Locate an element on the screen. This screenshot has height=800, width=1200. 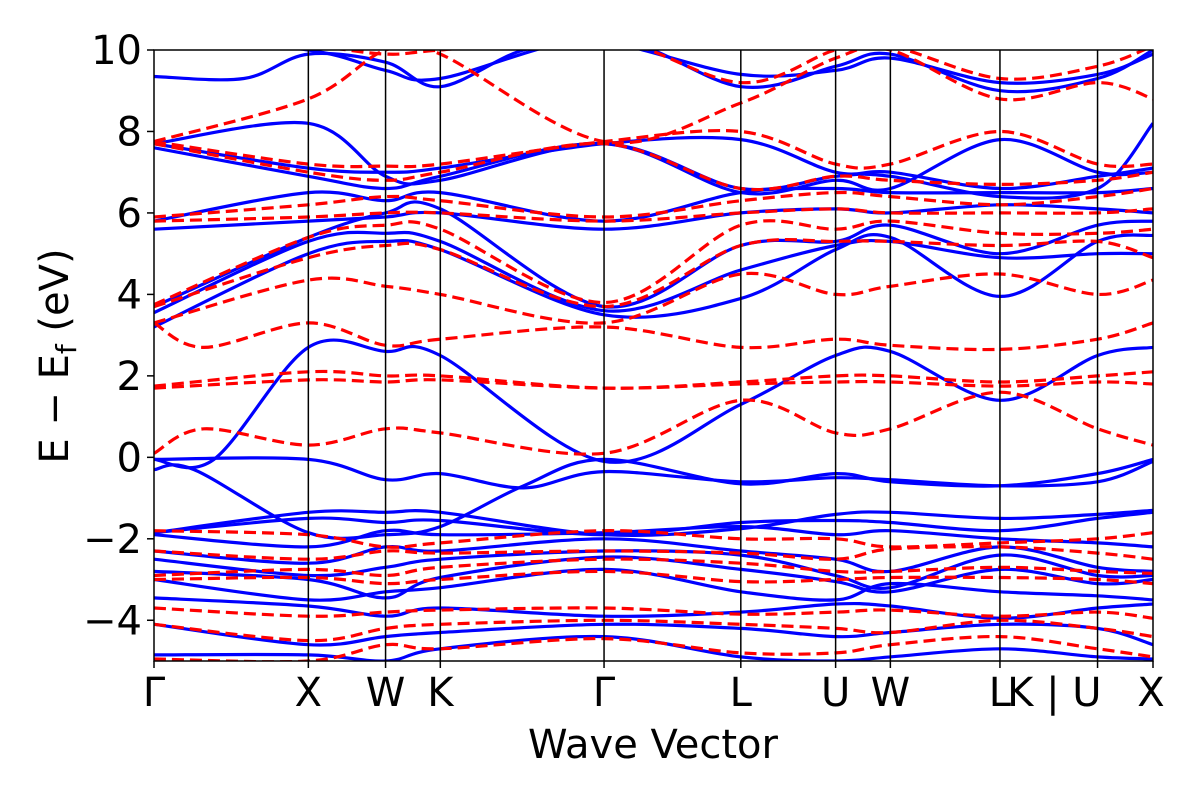
x-tick-label-3: W is located at coordinates (386, 693).